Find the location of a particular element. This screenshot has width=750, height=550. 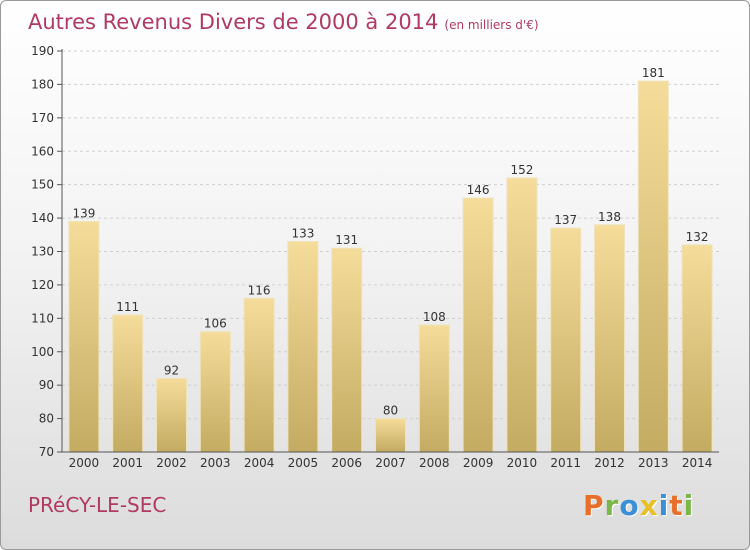

x-tick-label: 2012 is located at coordinates (609, 463).